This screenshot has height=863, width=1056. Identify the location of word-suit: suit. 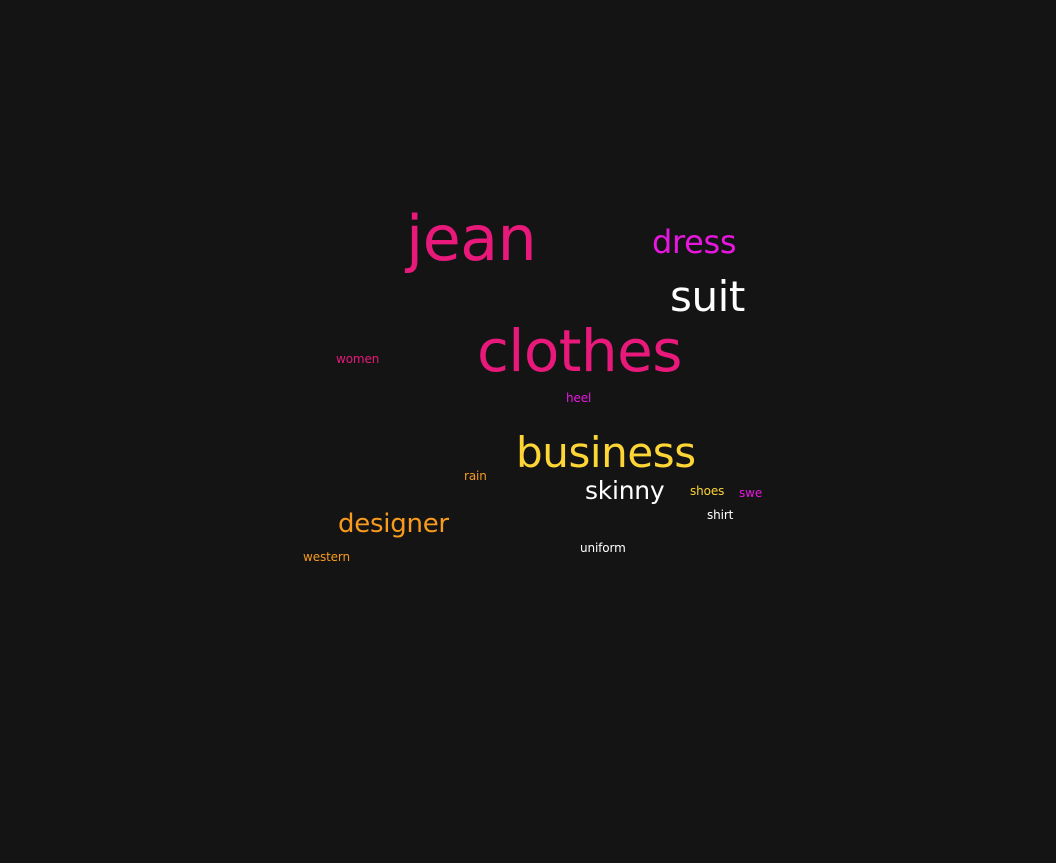
(707, 296).